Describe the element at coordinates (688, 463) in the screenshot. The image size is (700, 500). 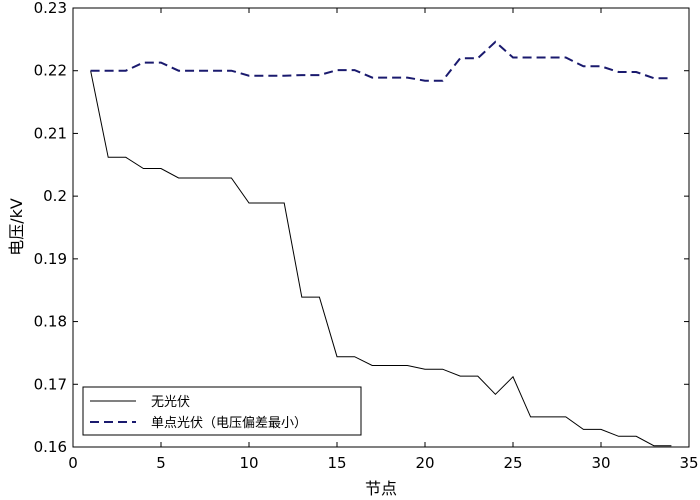
I see `x-tick-label: 35` at that location.